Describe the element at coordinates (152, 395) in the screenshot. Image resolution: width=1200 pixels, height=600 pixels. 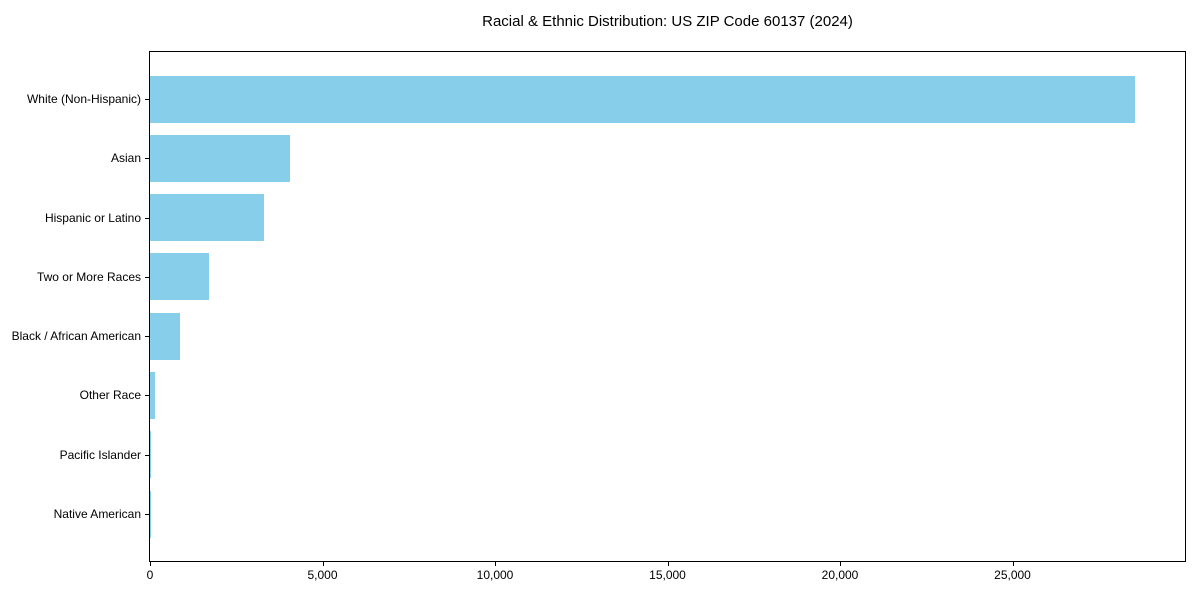
I see `bar-other-race` at that location.